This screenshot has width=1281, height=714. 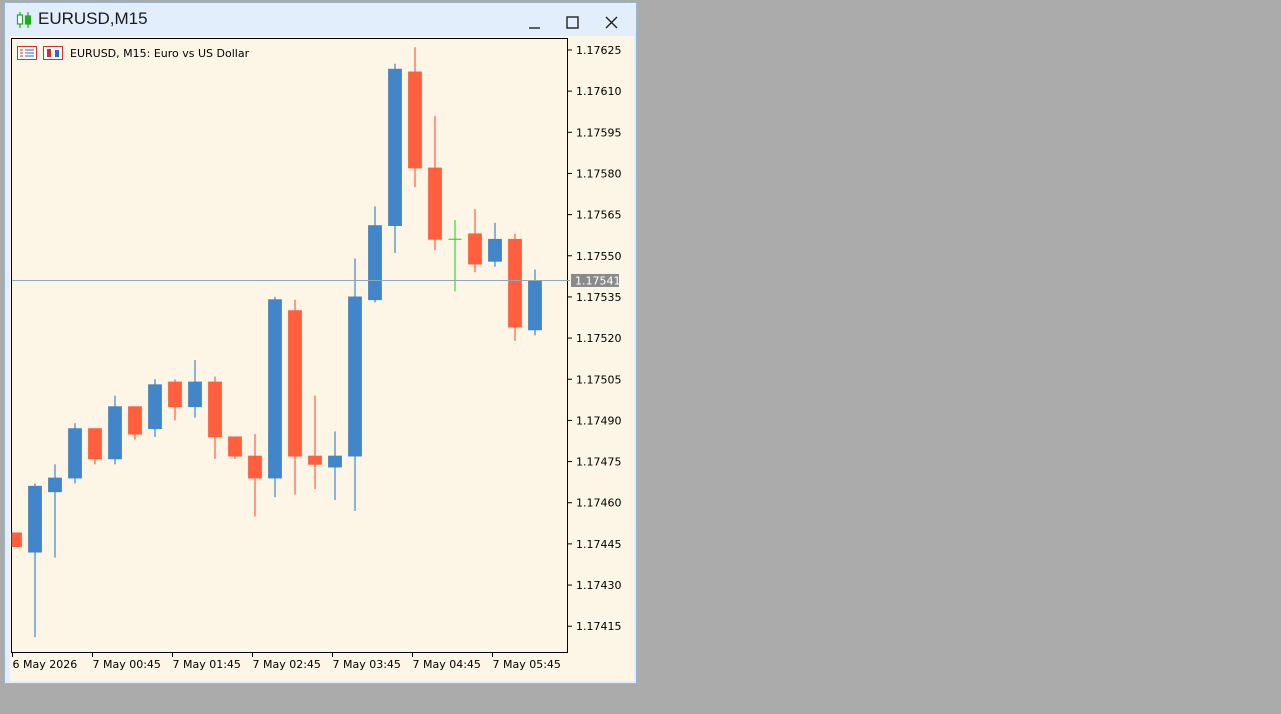 What do you see at coordinates (367, 664) in the screenshot?
I see `x-tick-label: 7 May 03:45` at bounding box center [367, 664].